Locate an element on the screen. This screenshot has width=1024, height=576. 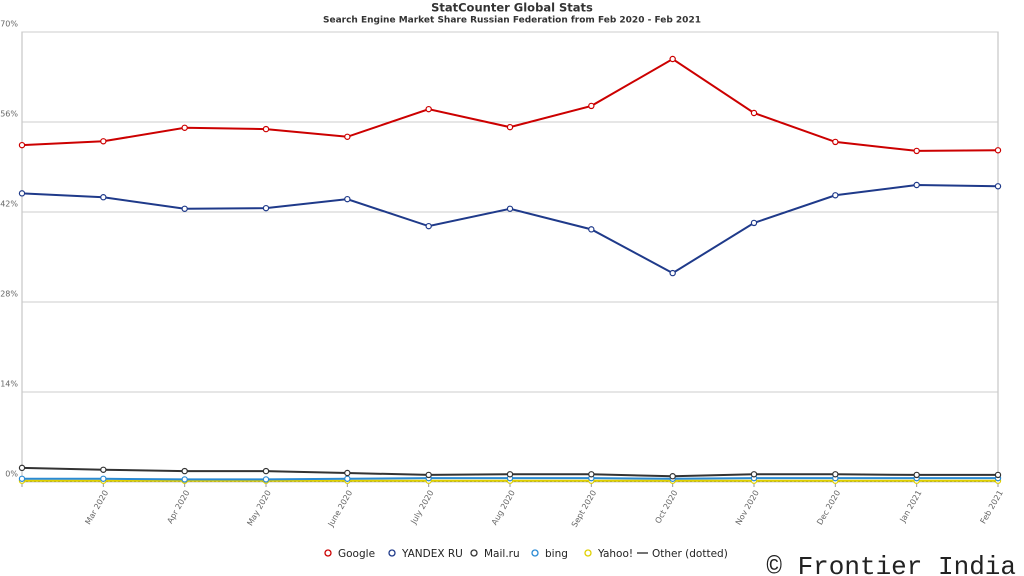
x-tick-label: Jan 2021 is located at coordinates (911, 507).